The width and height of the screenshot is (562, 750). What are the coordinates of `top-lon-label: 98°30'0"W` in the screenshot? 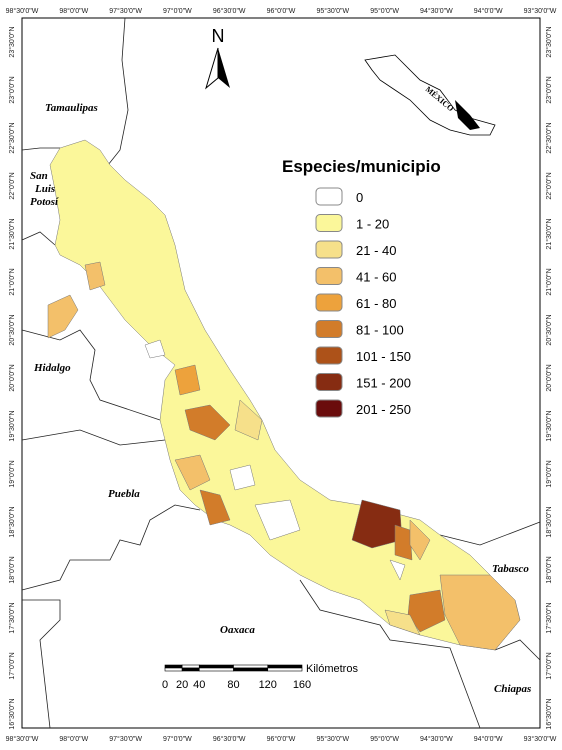 It's located at (22, 11).